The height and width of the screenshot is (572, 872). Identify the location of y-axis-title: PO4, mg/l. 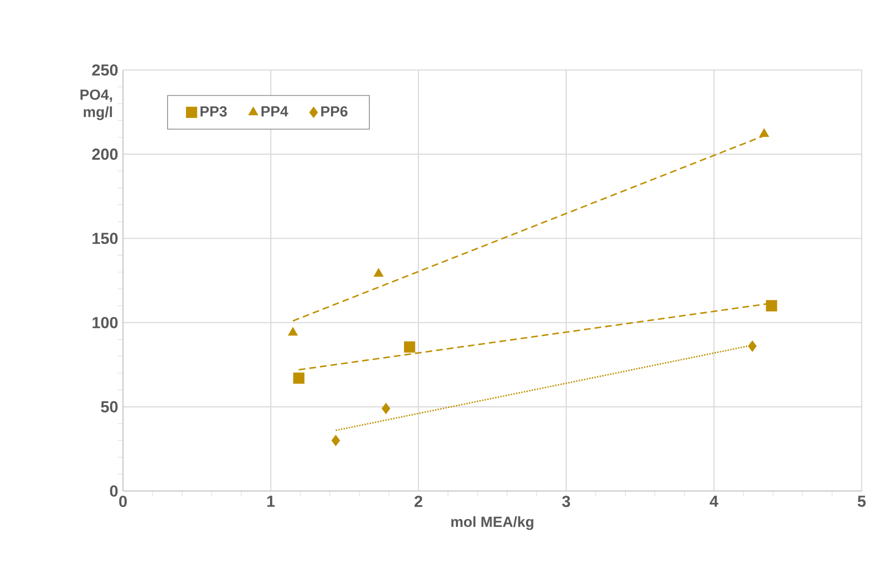
(96, 104).